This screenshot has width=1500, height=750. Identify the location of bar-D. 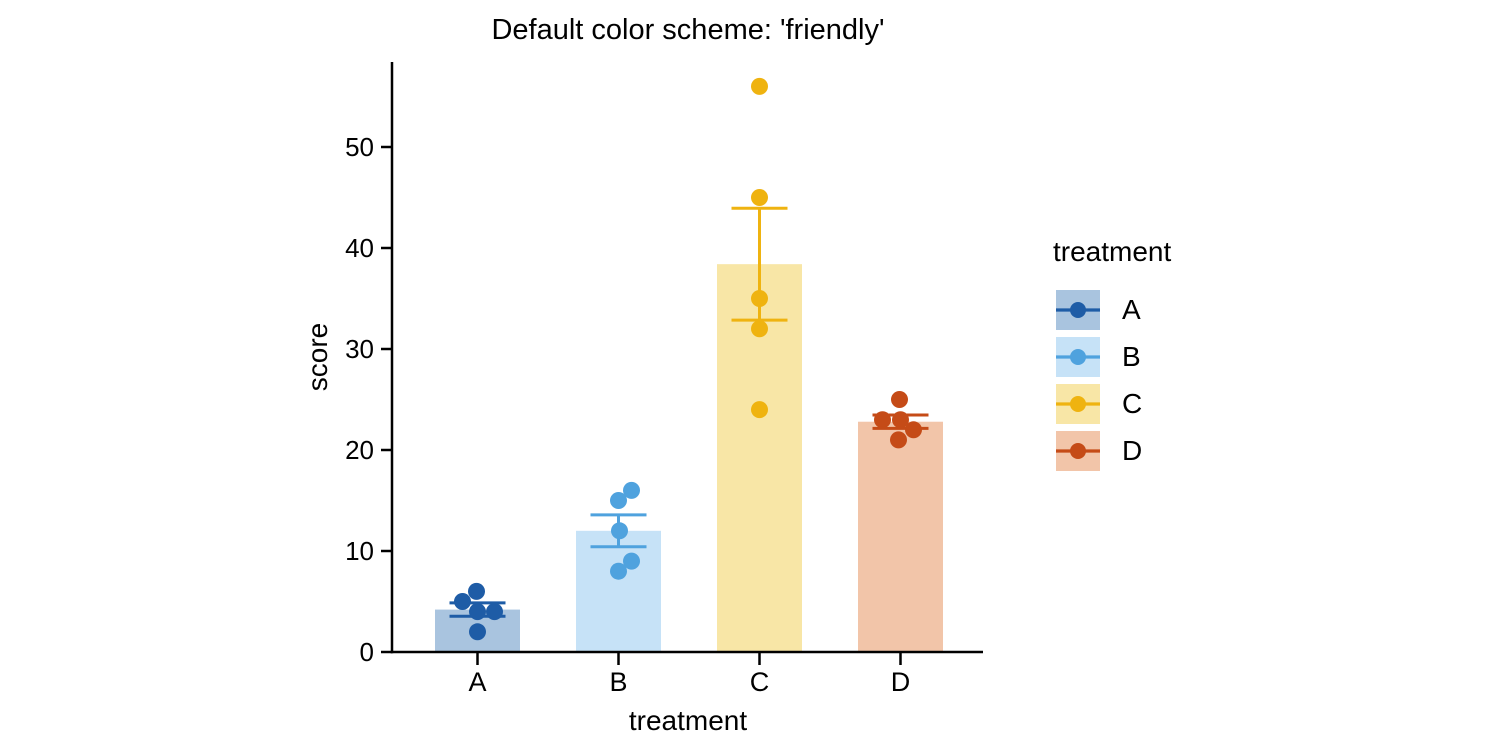
(900, 536).